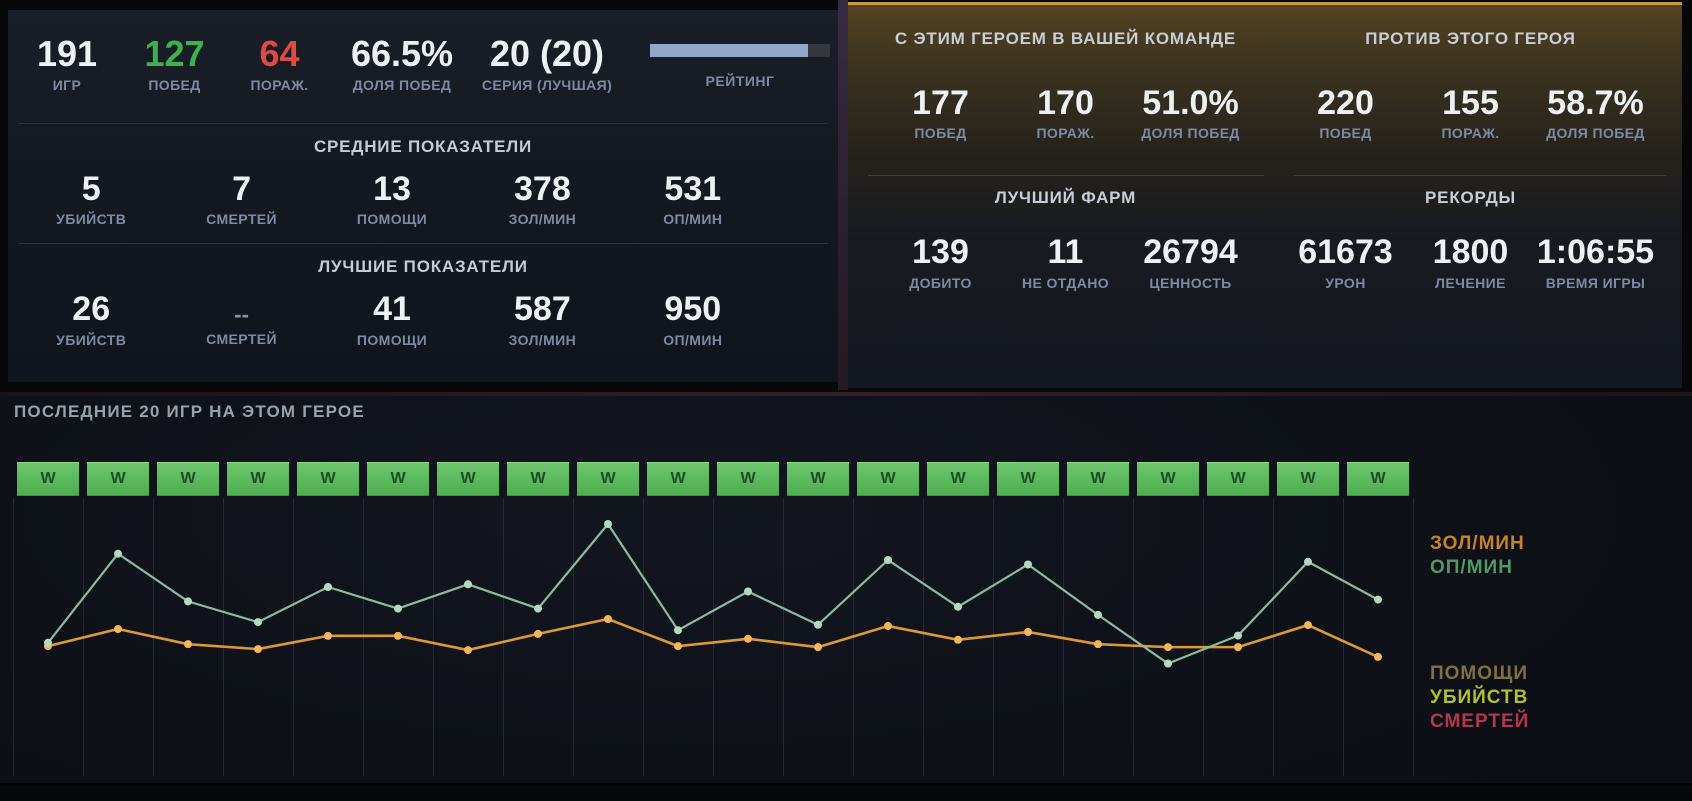 Image resolution: width=1692 pixels, height=801 pixels. What do you see at coordinates (91, 309) in the screenshot?
I see `stat-value: 26` at bounding box center [91, 309].